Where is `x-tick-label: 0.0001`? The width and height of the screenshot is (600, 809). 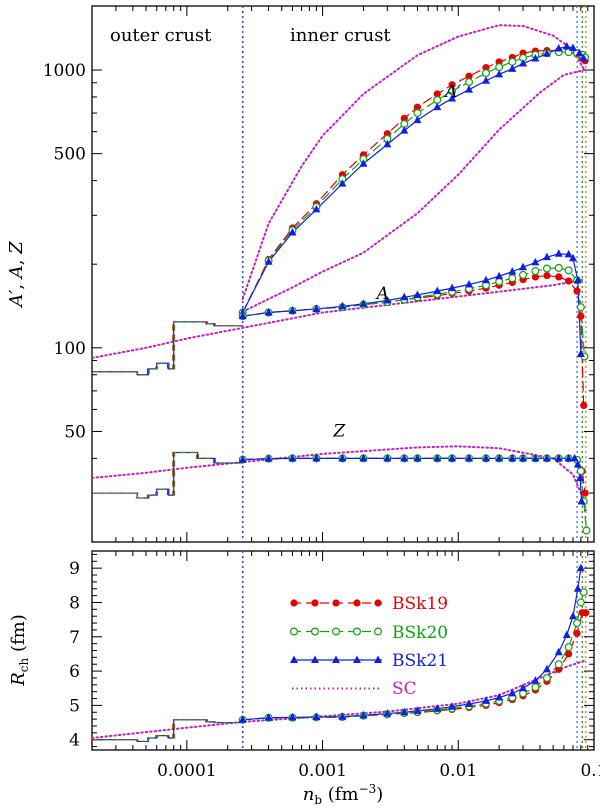 x-tick-label: 0.0001 is located at coordinates (186, 771).